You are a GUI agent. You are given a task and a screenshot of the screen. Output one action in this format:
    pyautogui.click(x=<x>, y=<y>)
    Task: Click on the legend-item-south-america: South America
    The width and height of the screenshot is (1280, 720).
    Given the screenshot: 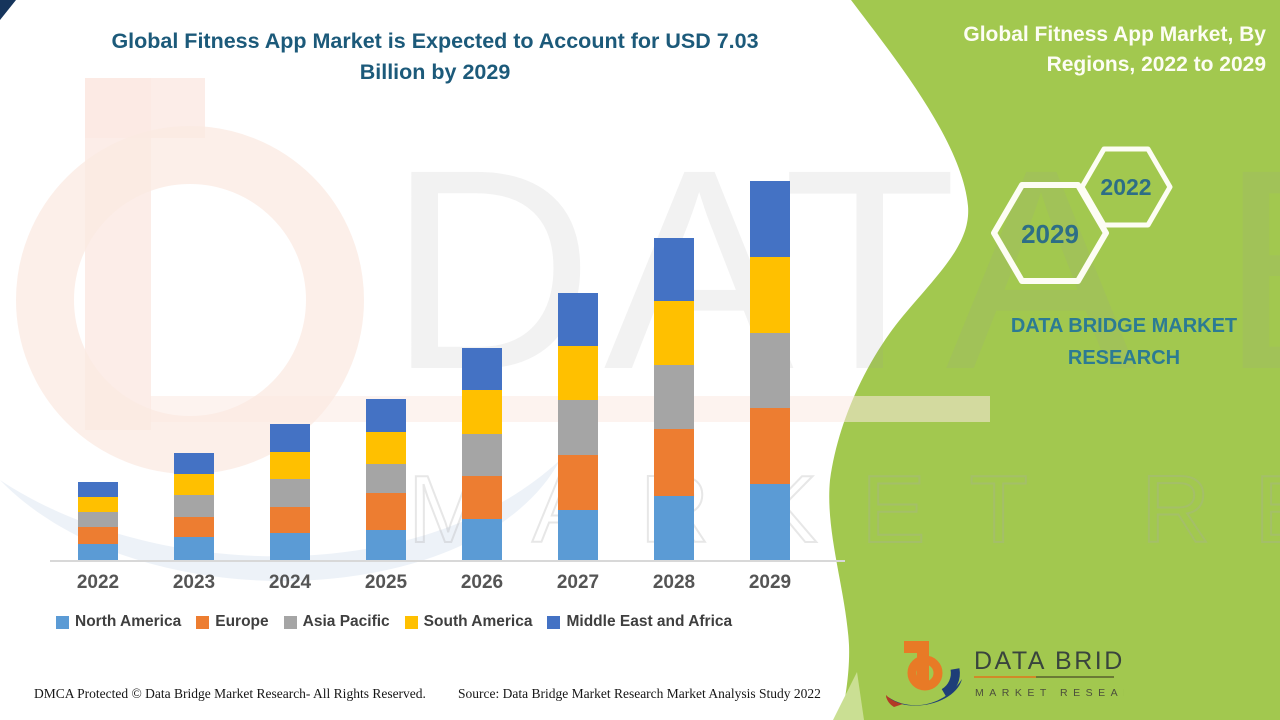 What is the action you would take?
    pyautogui.click(x=468, y=622)
    